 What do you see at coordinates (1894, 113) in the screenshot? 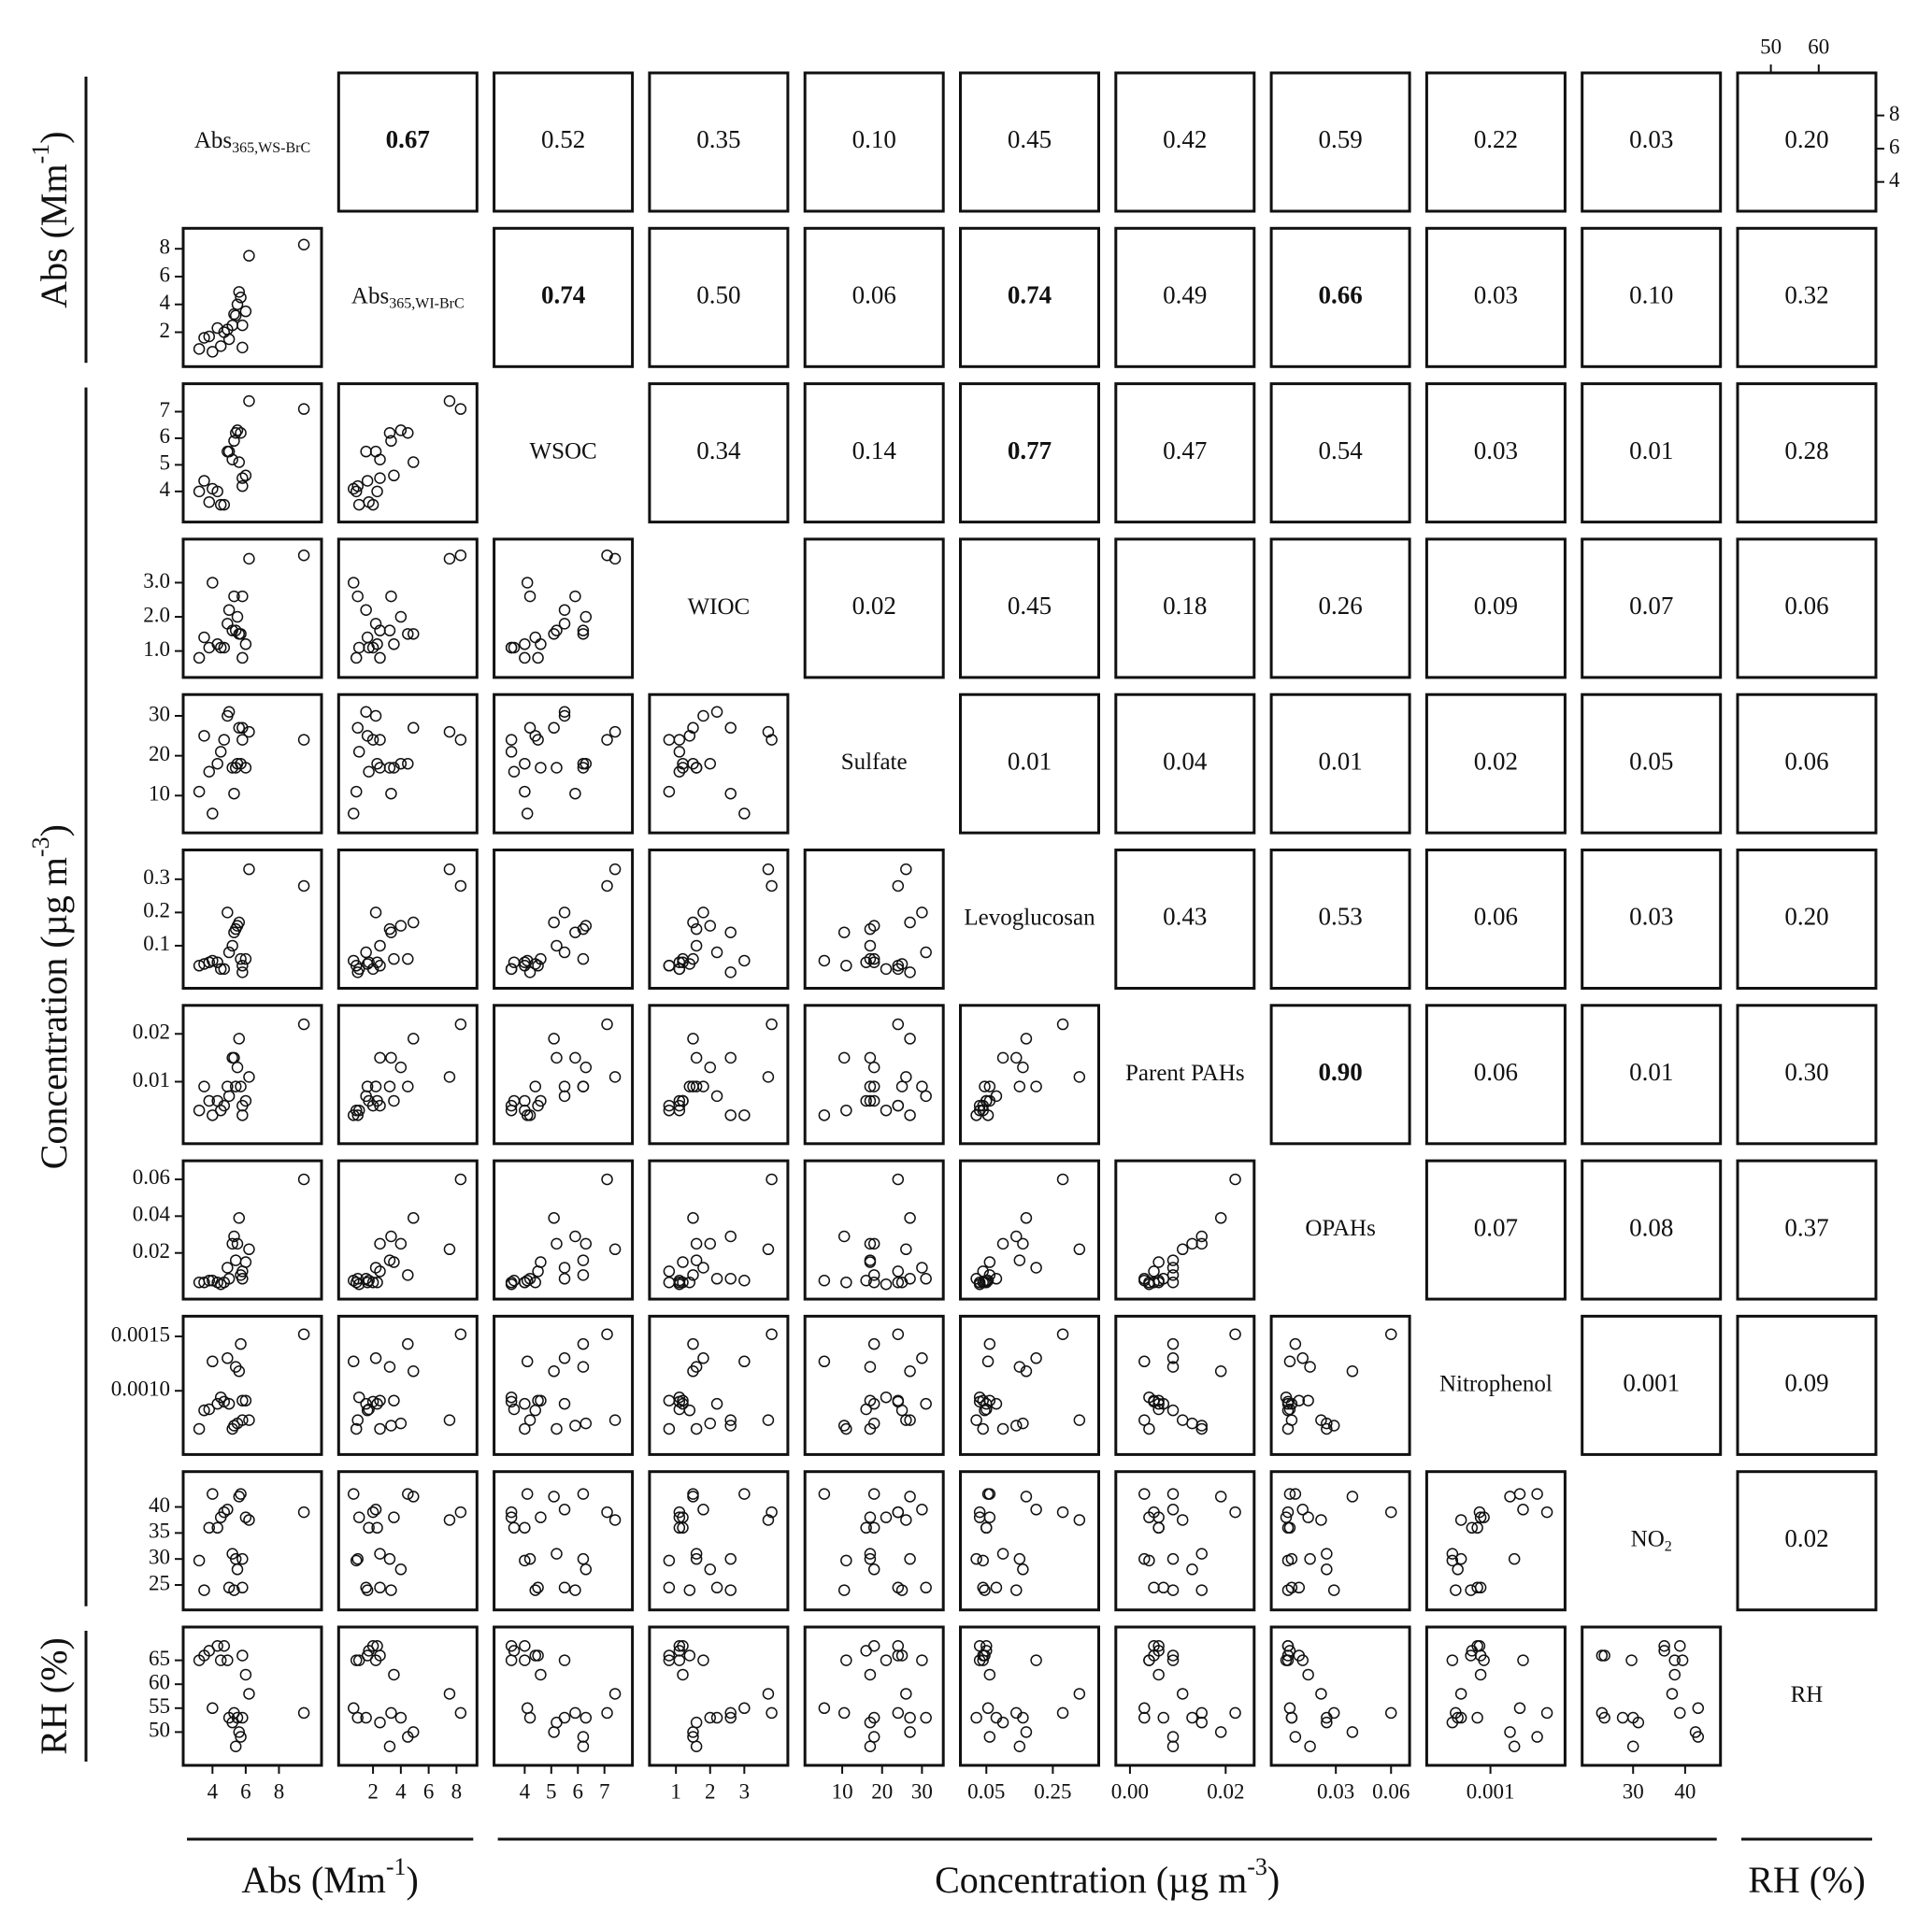
I see `y-tick-label: 8` at bounding box center [1894, 113].